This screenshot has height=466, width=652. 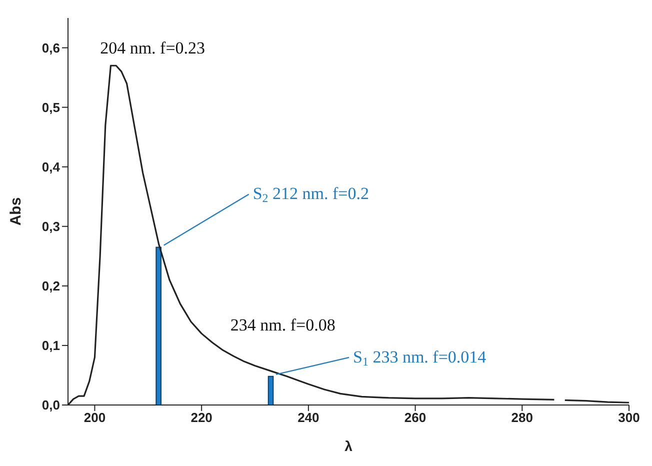 I want to click on x-tick-label: 220, so click(x=201, y=418).